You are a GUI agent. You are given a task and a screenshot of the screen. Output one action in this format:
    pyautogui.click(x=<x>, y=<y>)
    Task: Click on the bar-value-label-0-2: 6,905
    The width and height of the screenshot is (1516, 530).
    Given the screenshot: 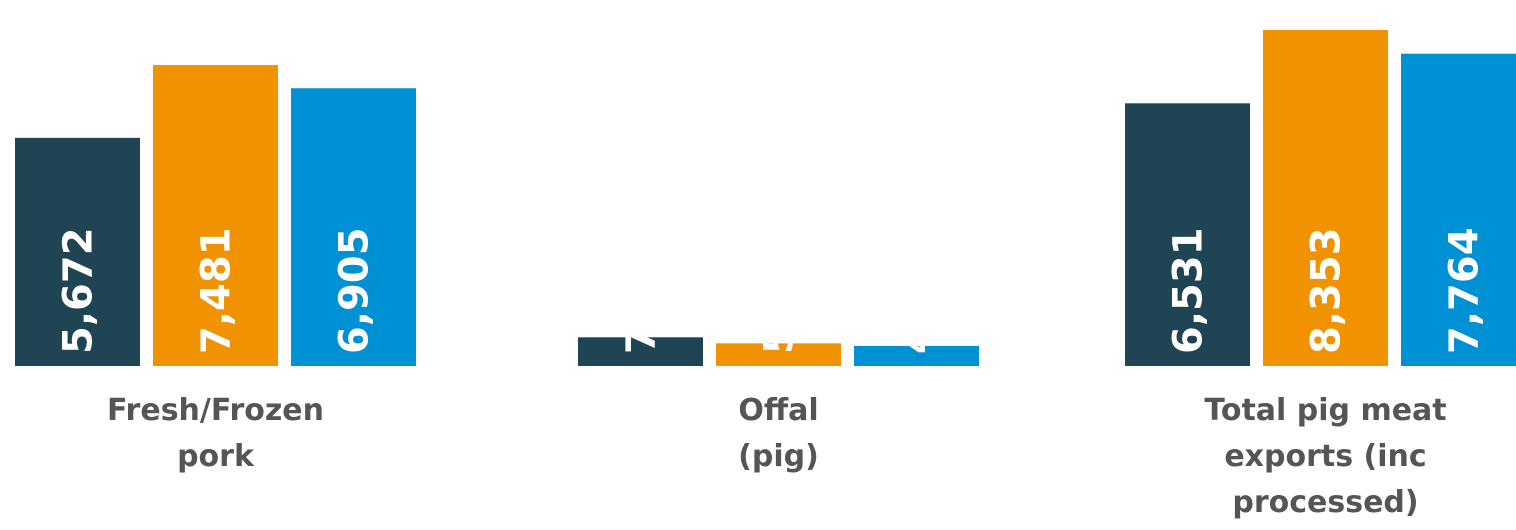 What is the action you would take?
    pyautogui.click(x=355, y=290)
    